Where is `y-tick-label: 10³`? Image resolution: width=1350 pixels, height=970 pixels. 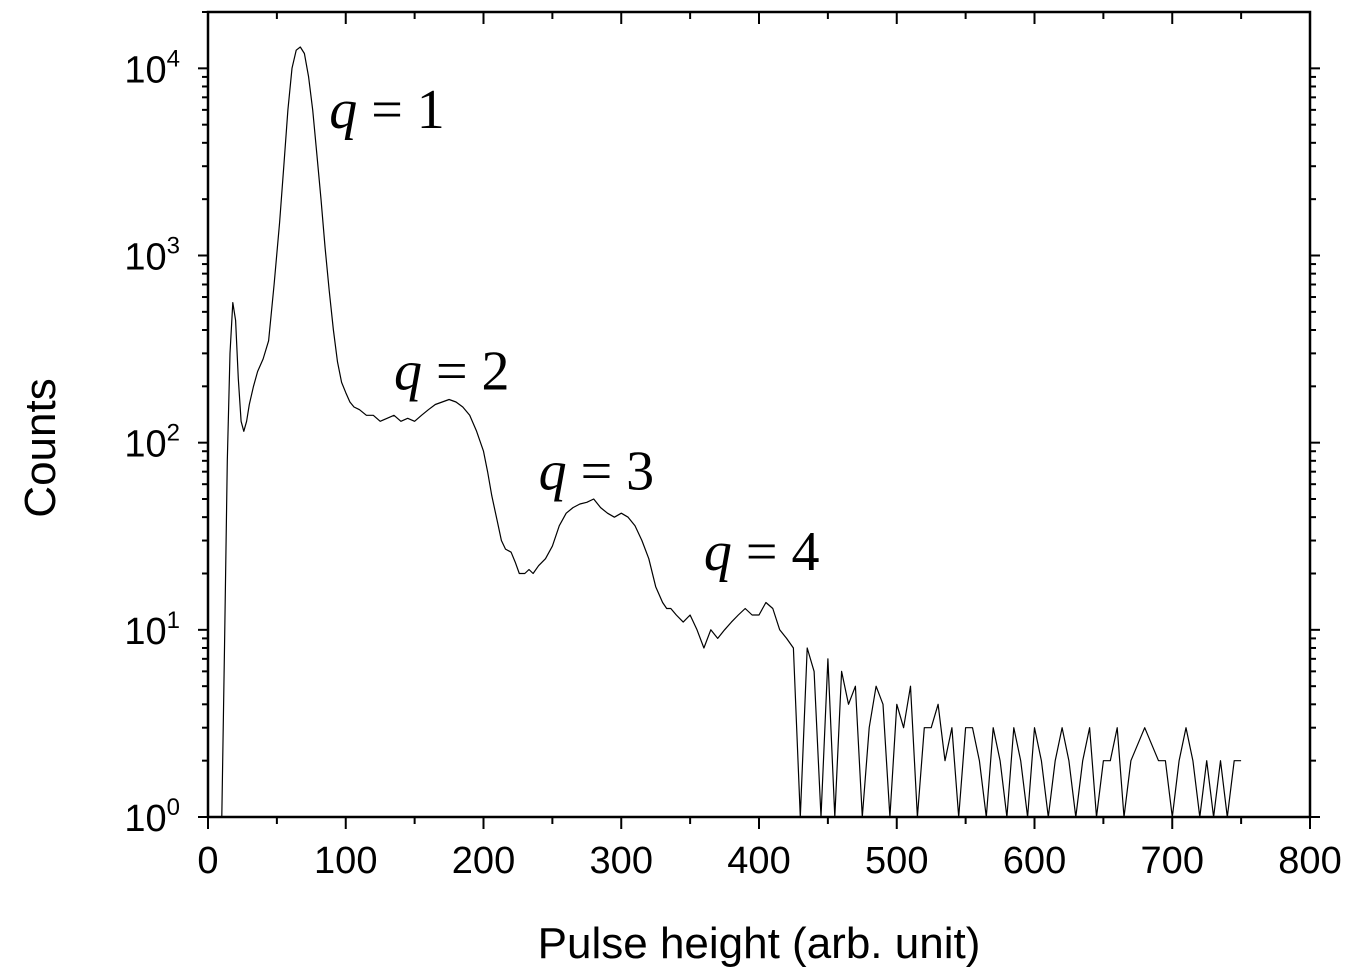
y-tick-label: 10³ is located at coordinates (152, 256).